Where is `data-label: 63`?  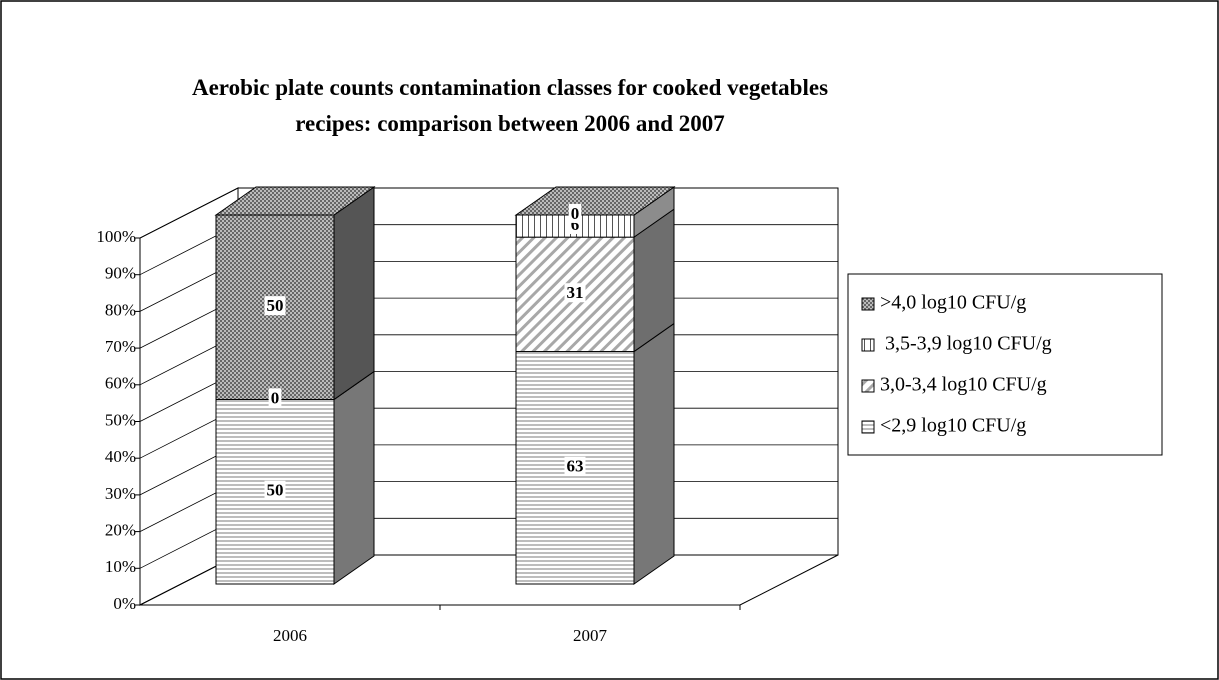
data-label: 63 is located at coordinates (575, 466).